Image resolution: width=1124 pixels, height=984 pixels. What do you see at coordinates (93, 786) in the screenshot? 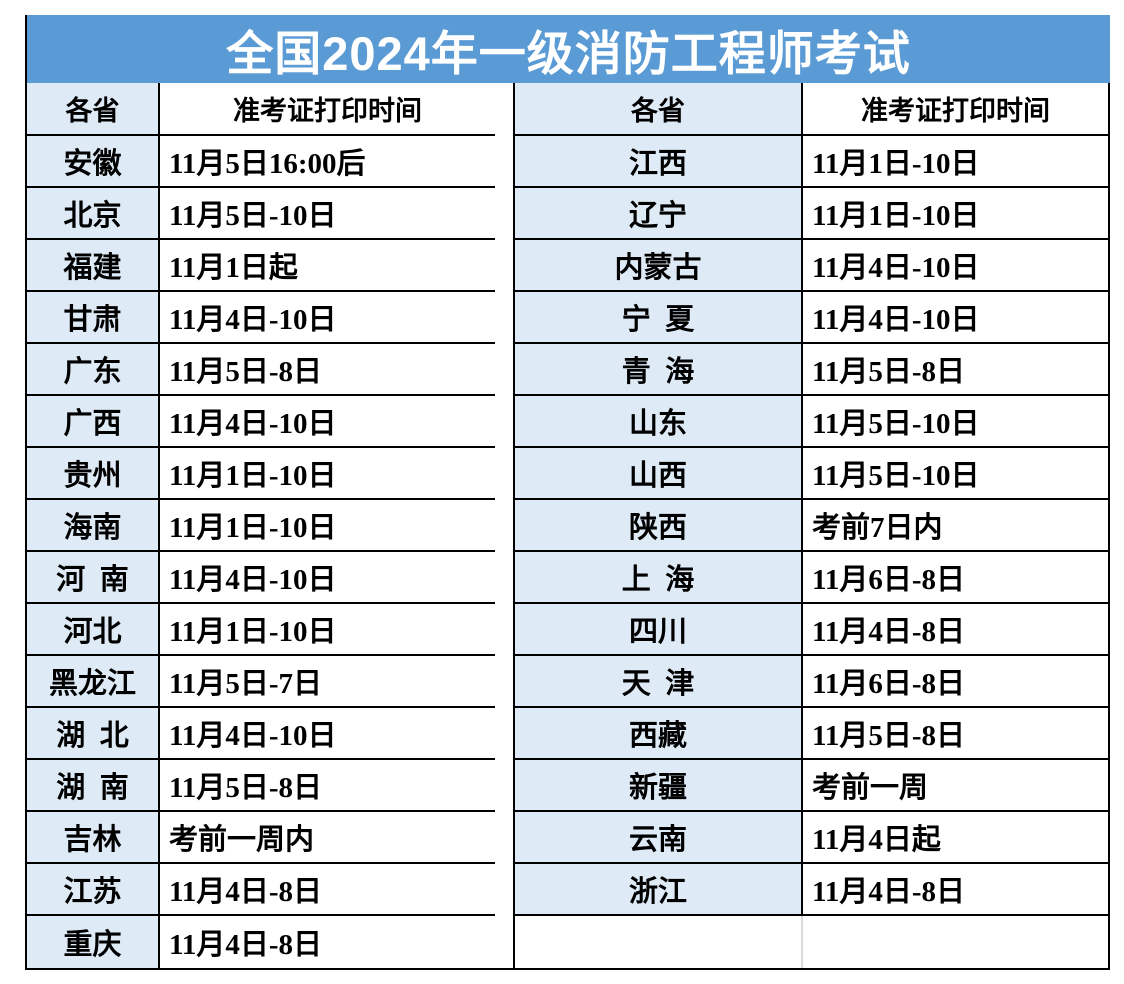
I see `province-cell: 湖 南` at bounding box center [93, 786].